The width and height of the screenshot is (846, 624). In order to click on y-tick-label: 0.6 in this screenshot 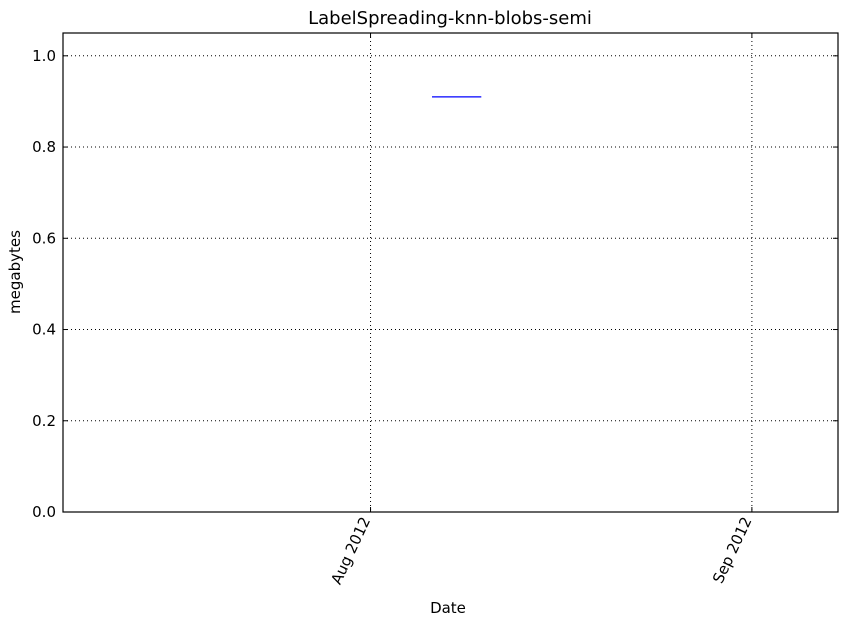, I will do `click(44, 238)`.